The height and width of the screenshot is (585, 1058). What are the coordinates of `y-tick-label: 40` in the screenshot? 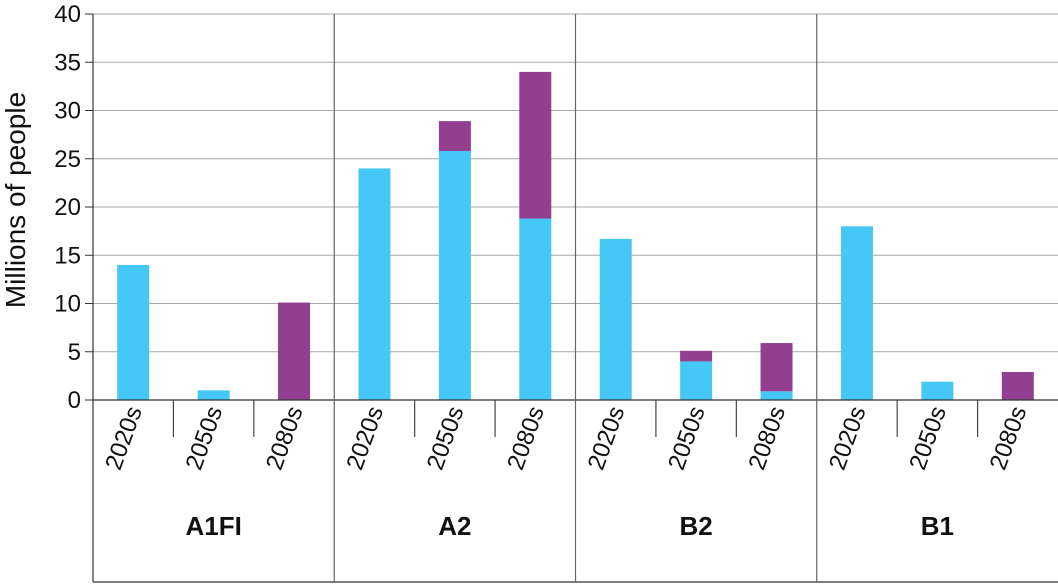 It's located at (67, 14).